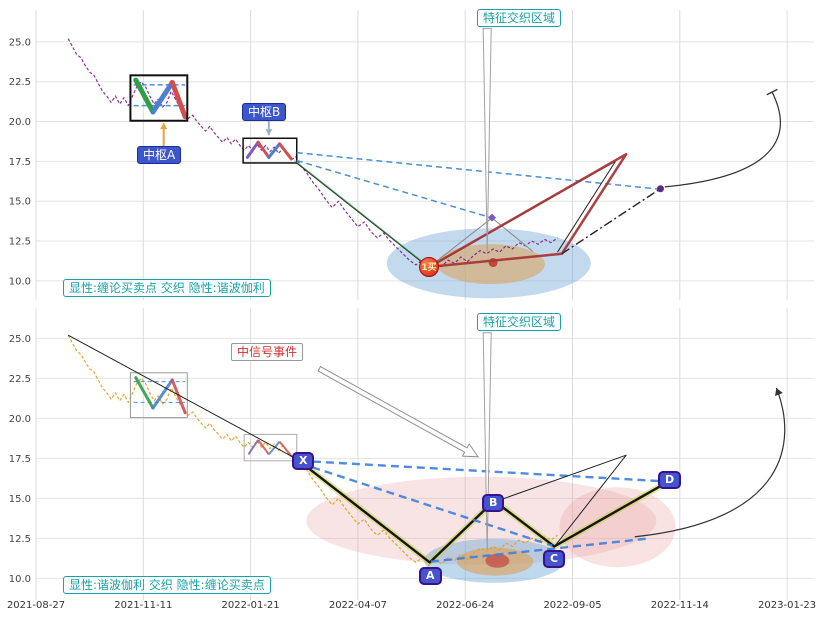  I want to click on x-tick-label: 2022-06-24, so click(465, 605).